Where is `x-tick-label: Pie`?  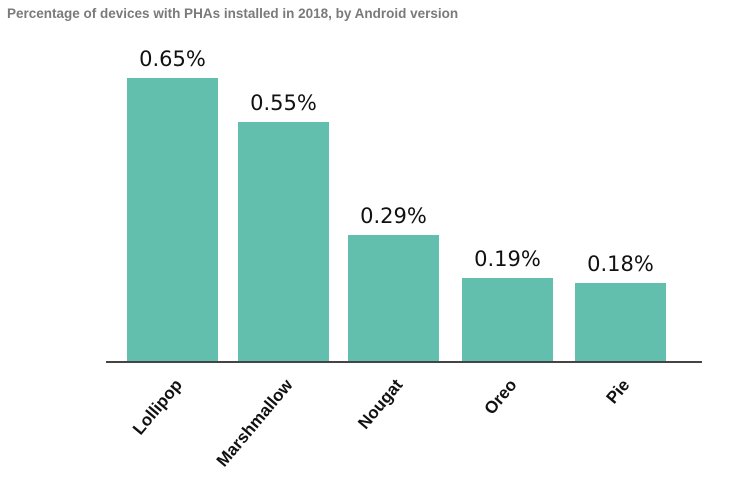
x-tick-label: Pie is located at coordinates (617, 391).